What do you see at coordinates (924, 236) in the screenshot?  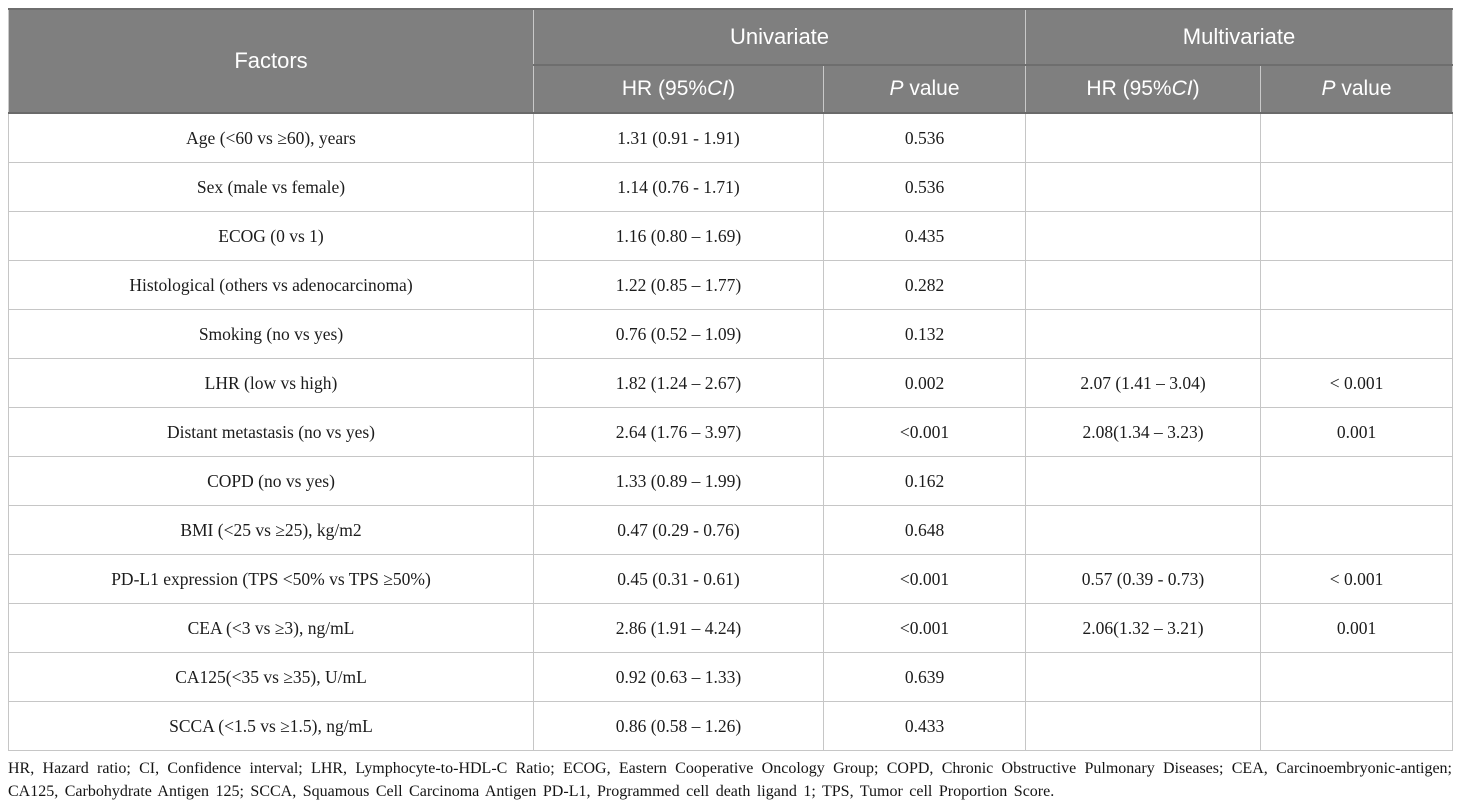 I see `univariate-p-cell: 0.435` at bounding box center [924, 236].